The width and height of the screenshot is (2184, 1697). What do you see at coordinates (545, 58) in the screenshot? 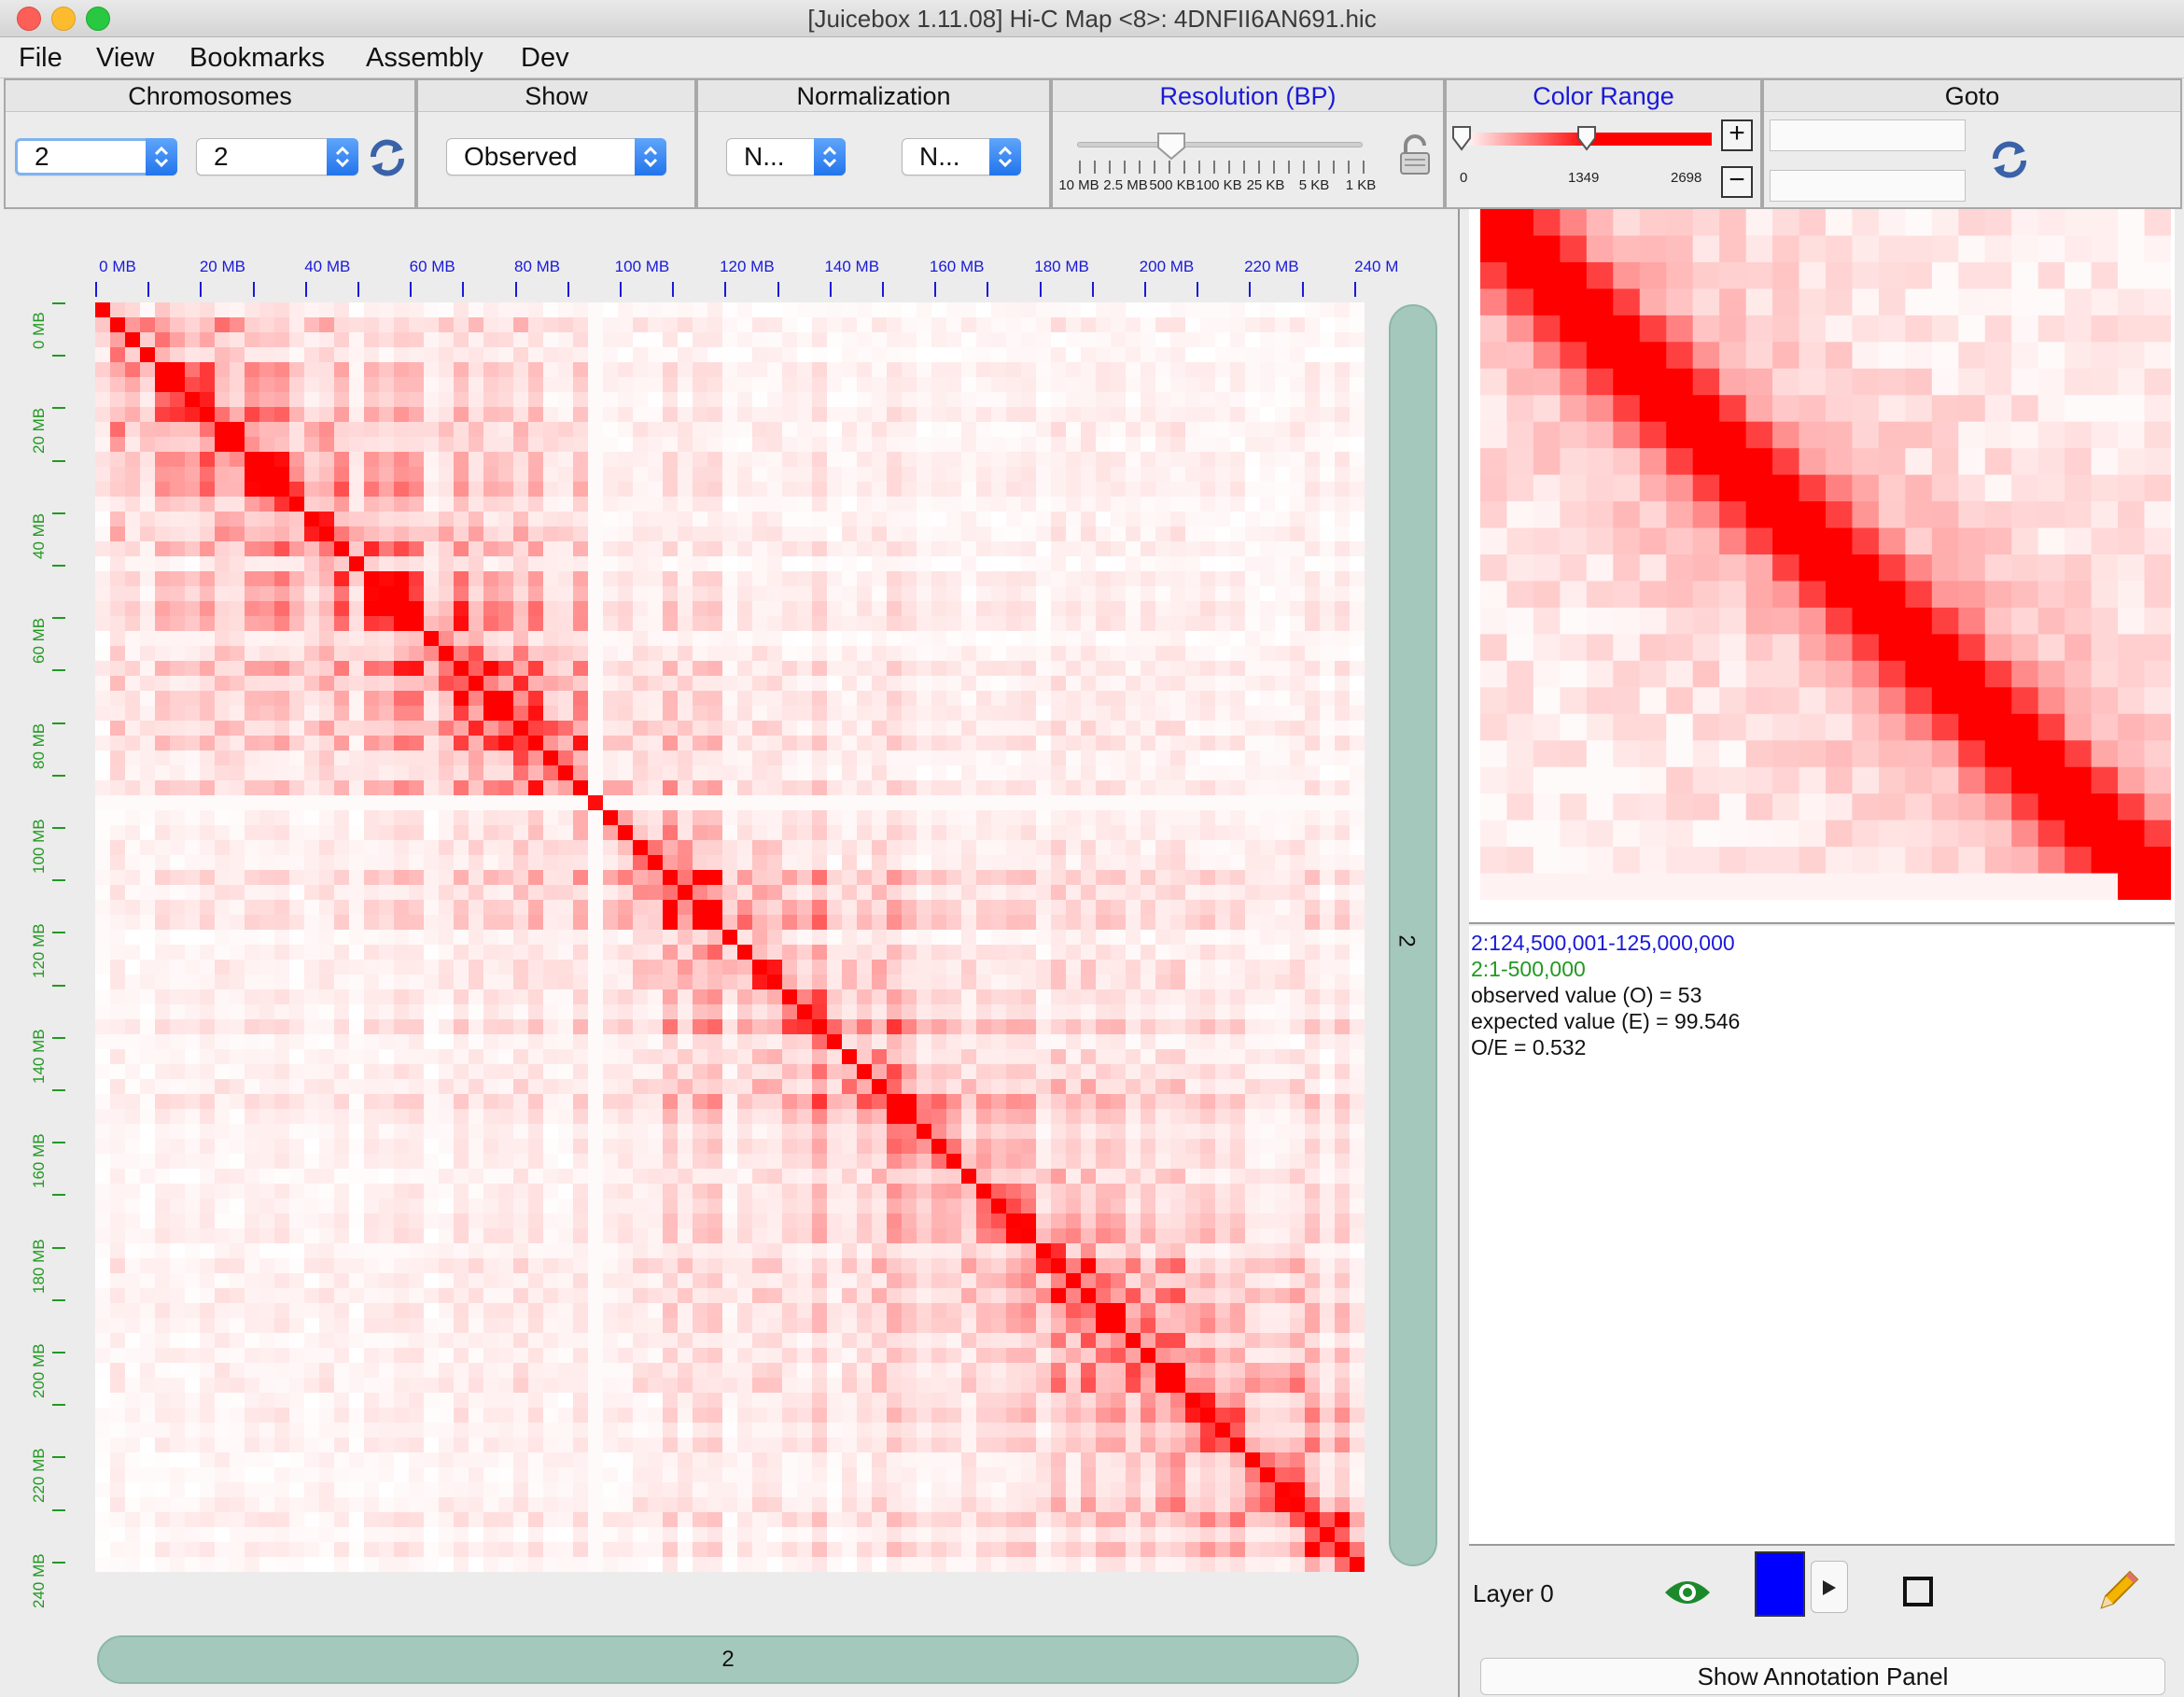
I see `menu-dev: Dev` at bounding box center [545, 58].